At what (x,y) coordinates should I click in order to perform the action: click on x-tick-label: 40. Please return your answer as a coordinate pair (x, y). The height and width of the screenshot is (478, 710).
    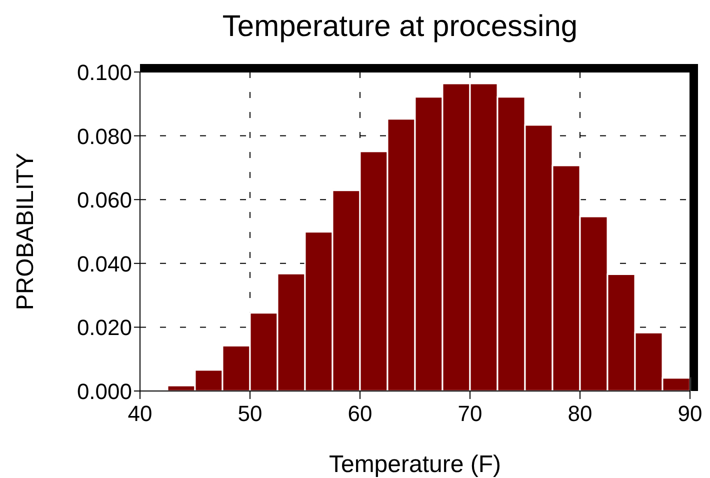
    Looking at the image, I should click on (140, 413).